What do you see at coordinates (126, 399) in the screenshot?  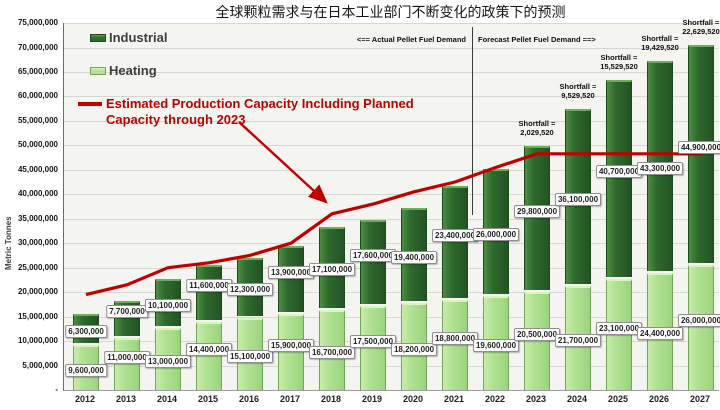 I see `x-axis-label: 2013` at bounding box center [126, 399].